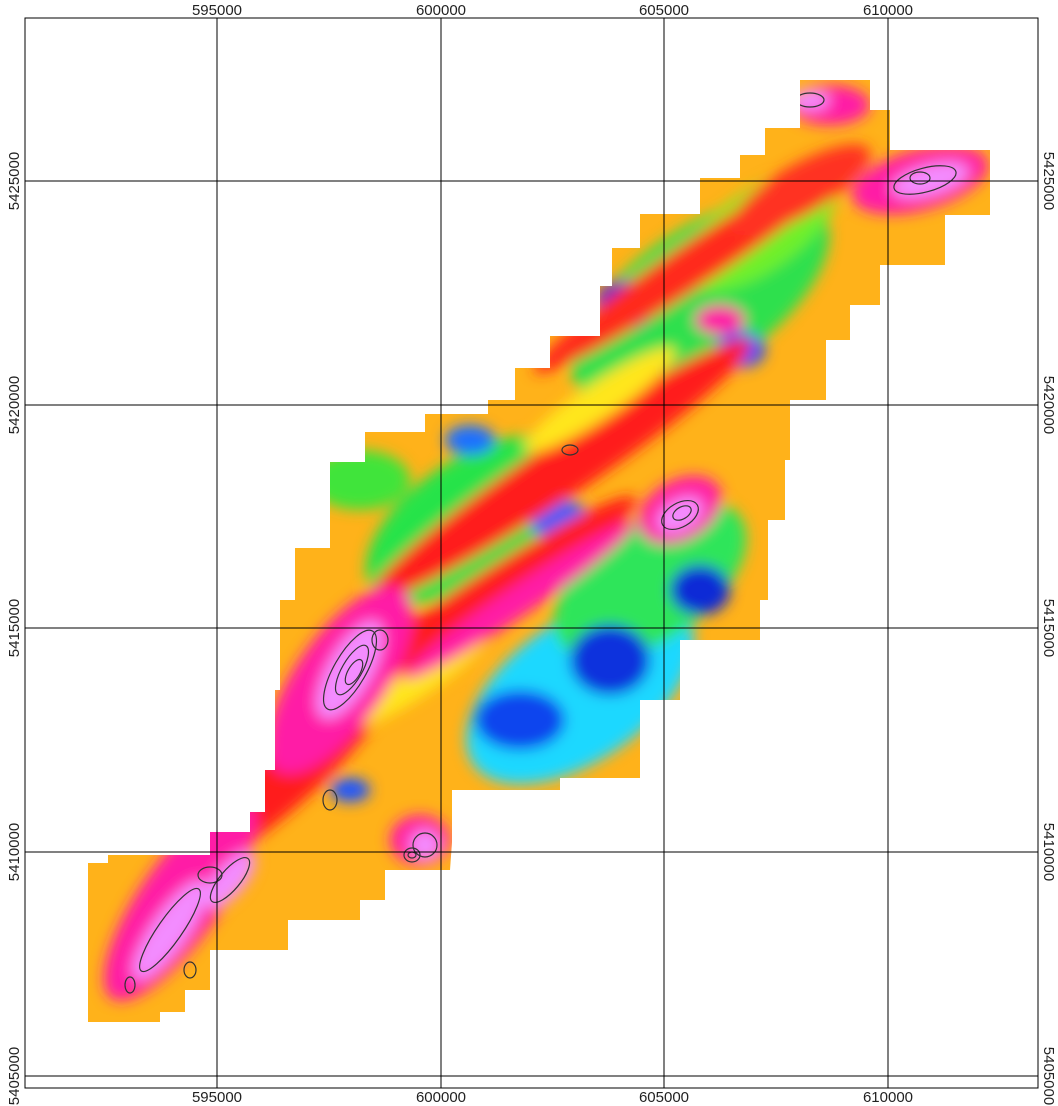 Image resolution: width=1058 pixels, height=1106 pixels. I want to click on right-northing-labels: 5405000 5410000 5415000 5420000 5425000, so click(1048, 628).